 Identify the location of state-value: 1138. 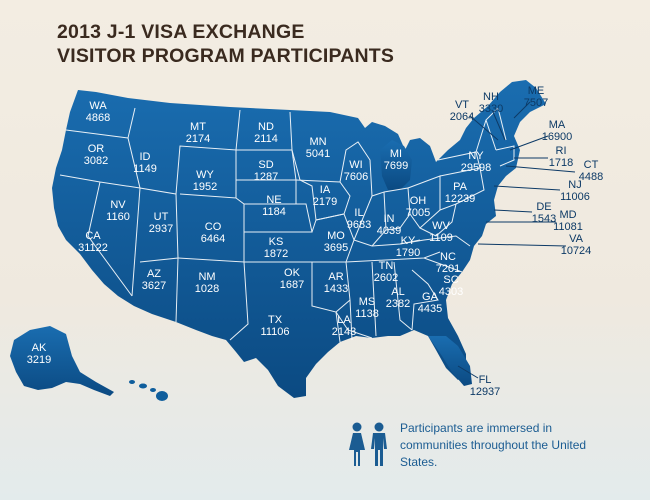
(367, 314).